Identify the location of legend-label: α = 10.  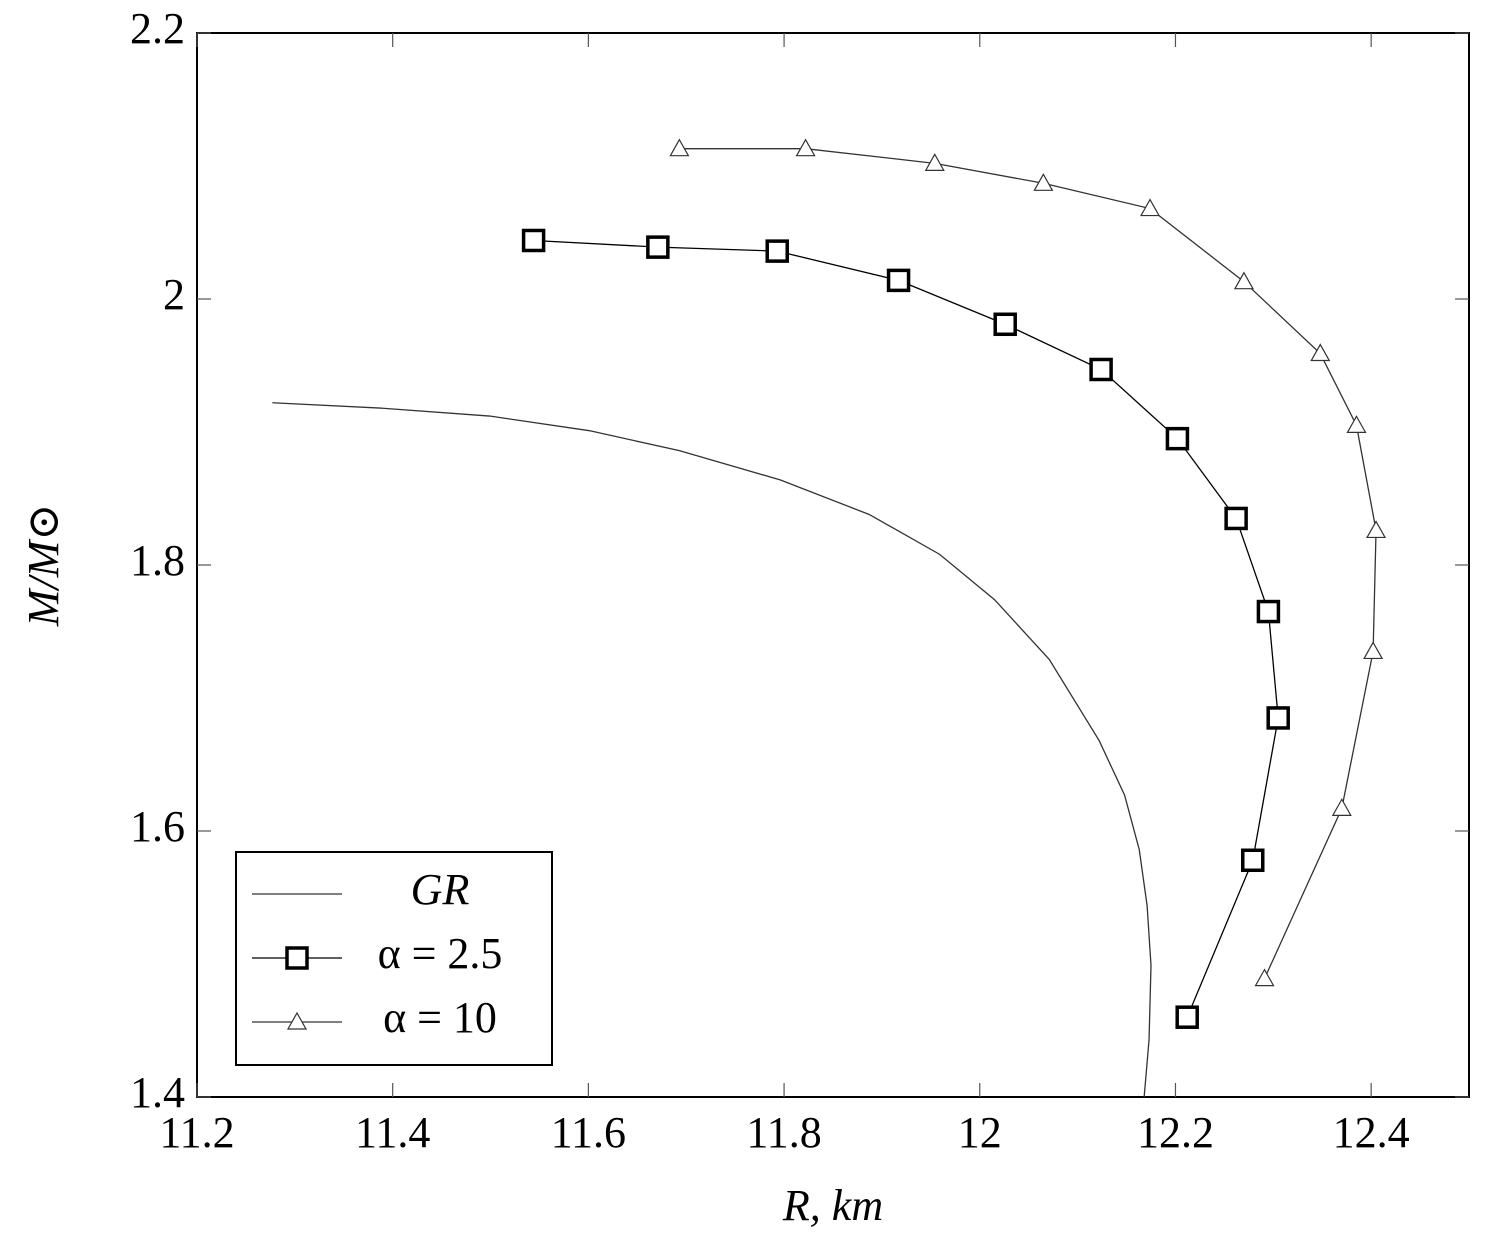
(440, 1017).